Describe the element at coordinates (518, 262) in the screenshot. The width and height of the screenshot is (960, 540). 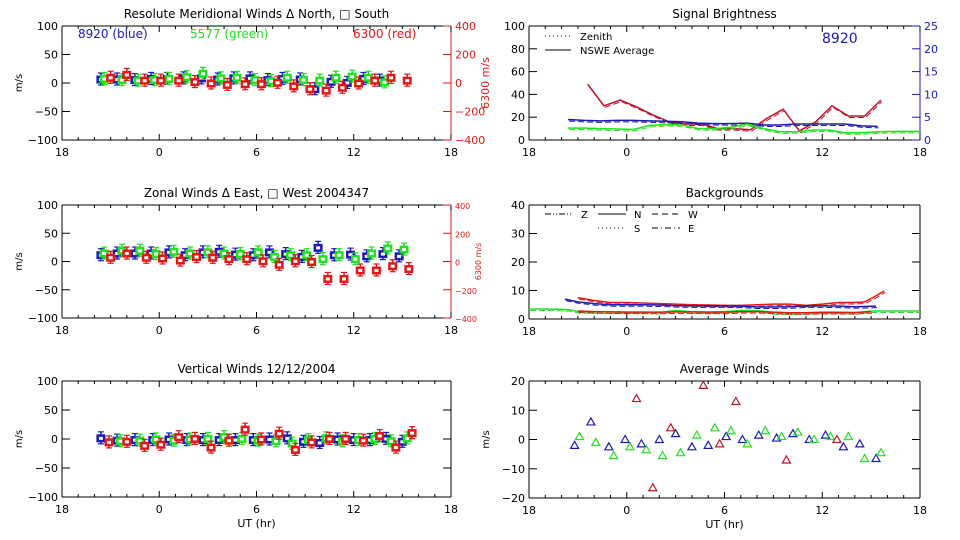
I see `y-tick-label: 20` at that location.